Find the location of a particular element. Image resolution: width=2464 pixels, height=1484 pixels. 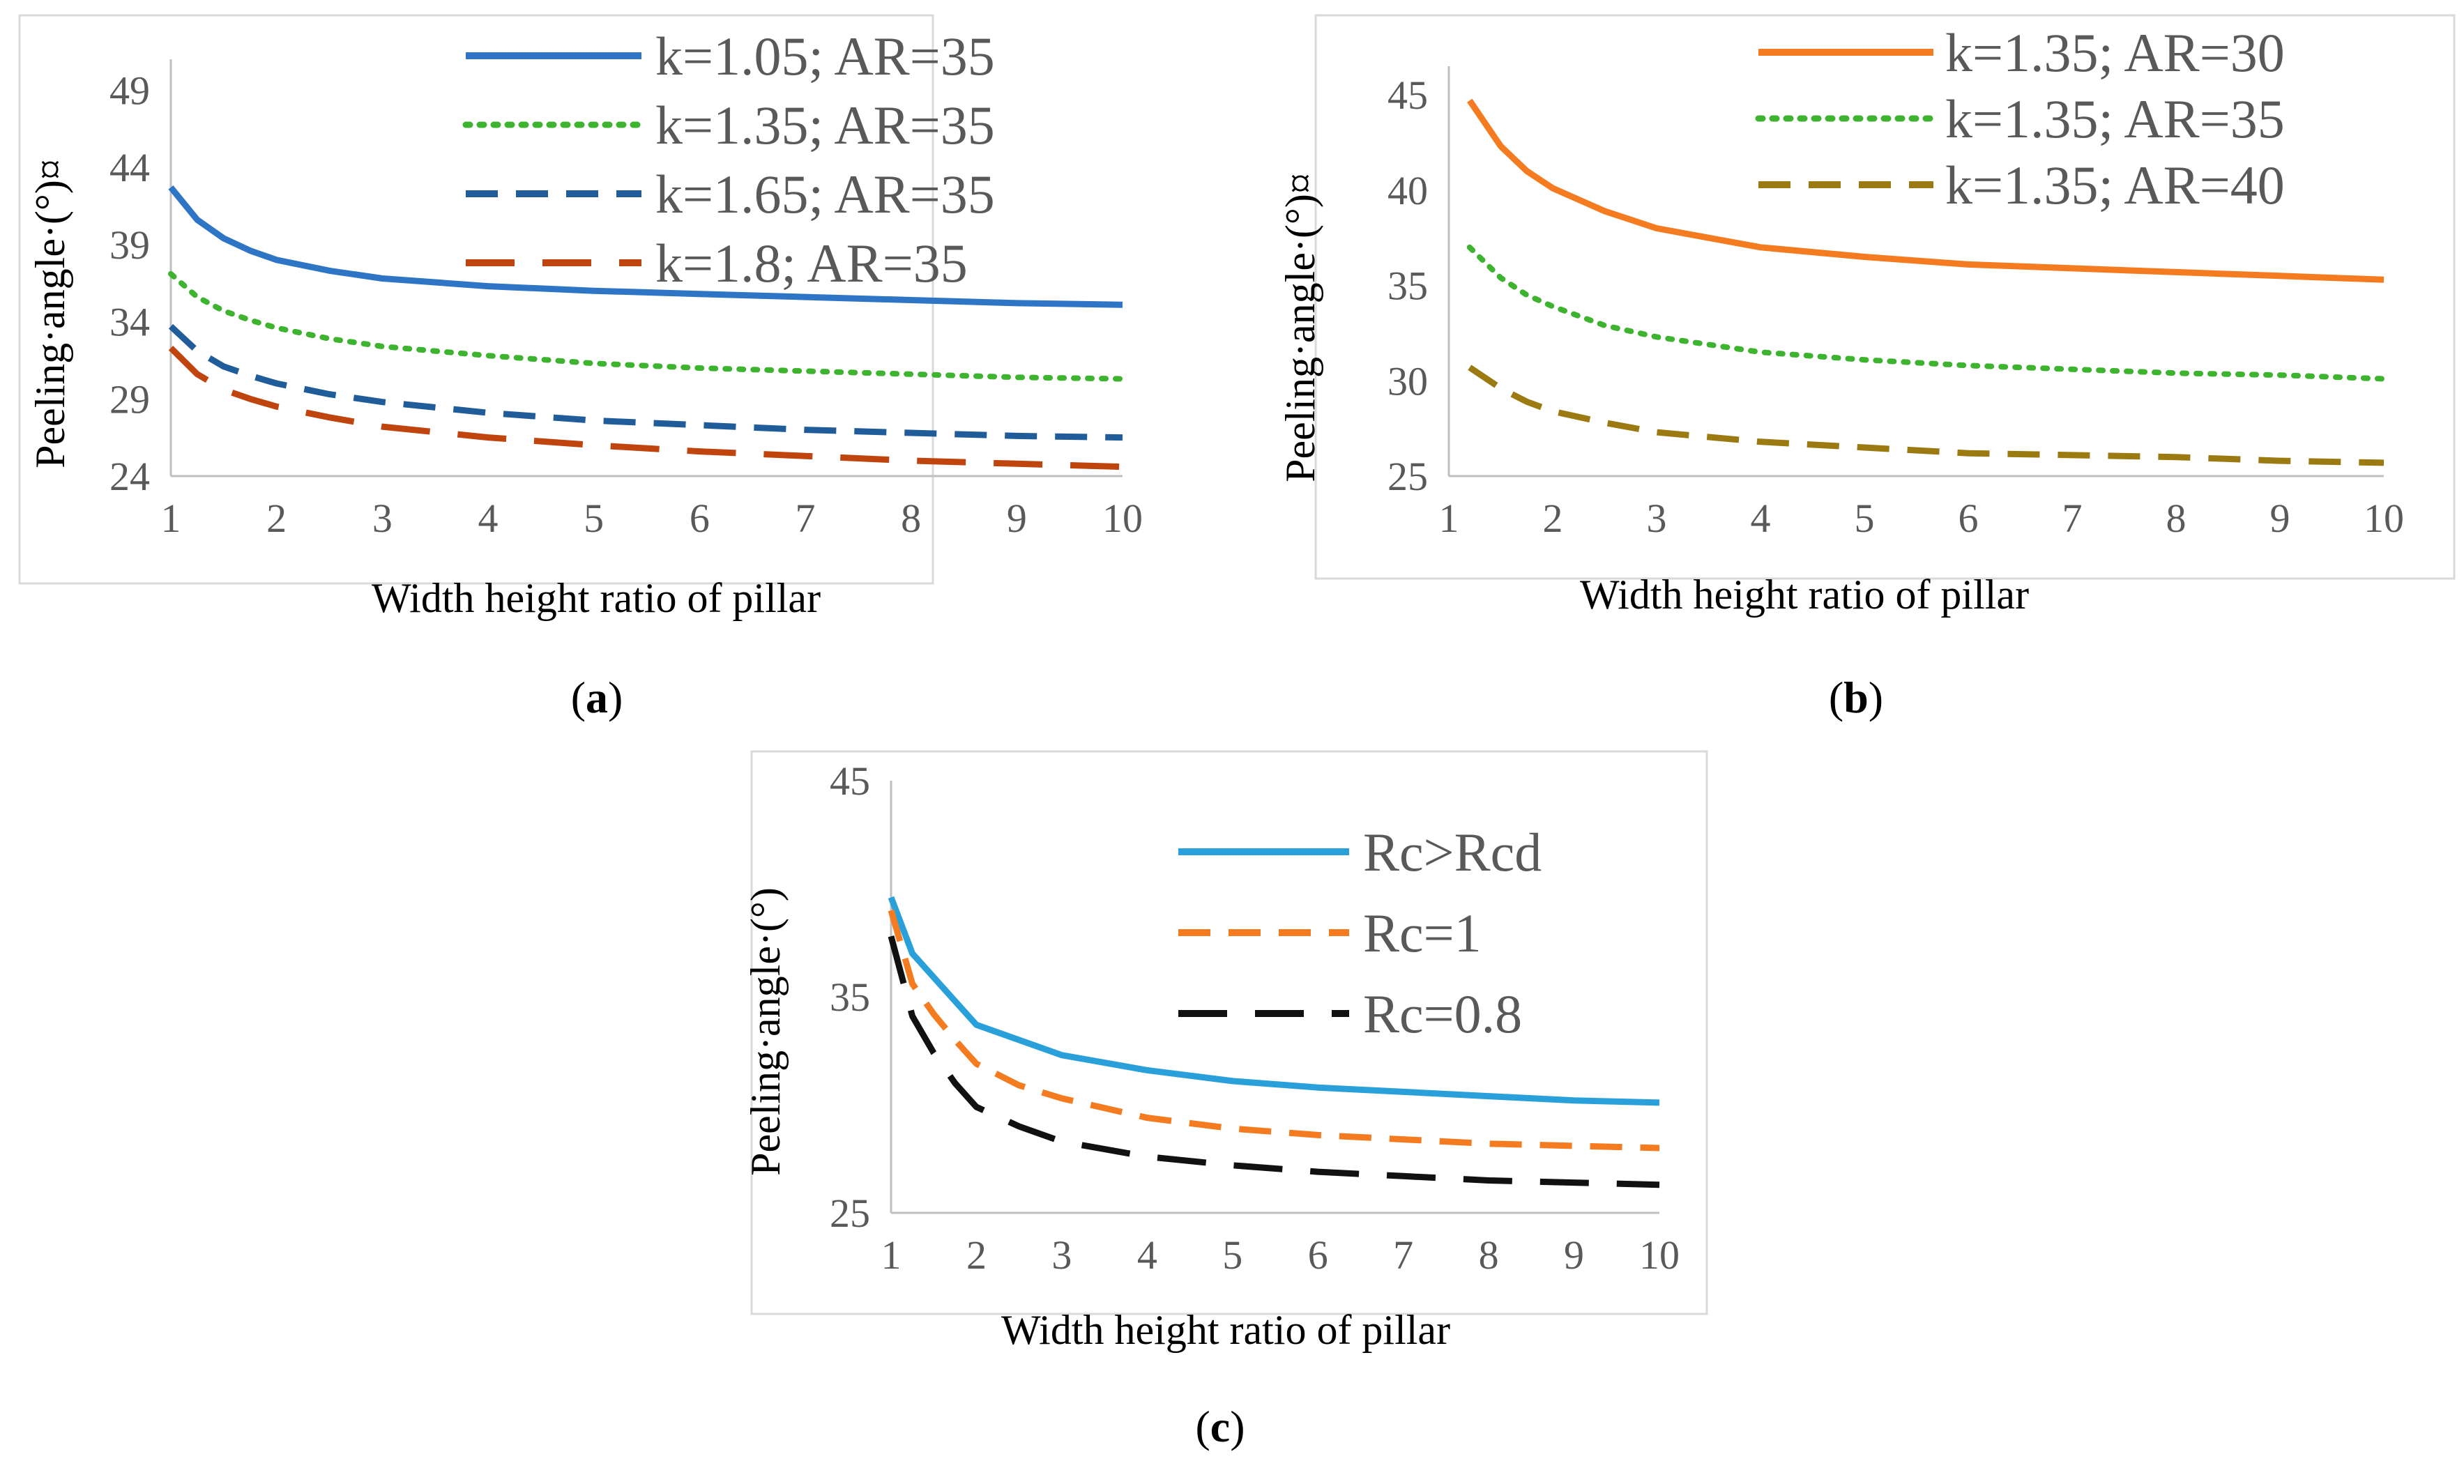

panel-caption: (a) is located at coordinates (597, 697).